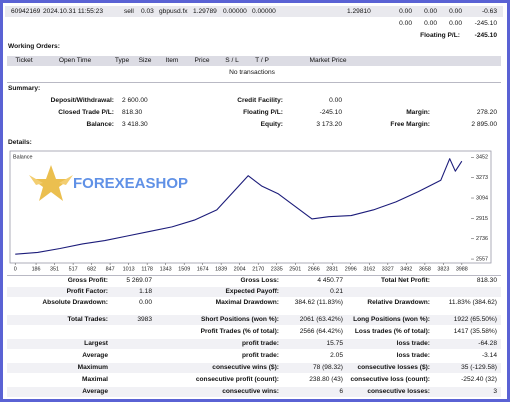  I want to click on stats-label: Maximum, so click(92, 367).